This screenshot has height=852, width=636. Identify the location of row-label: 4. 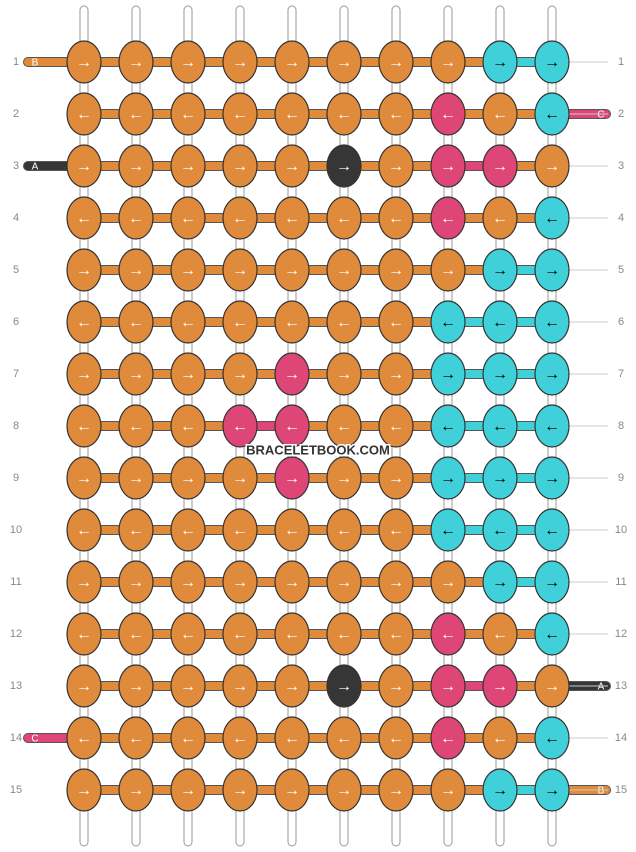
(16, 218).